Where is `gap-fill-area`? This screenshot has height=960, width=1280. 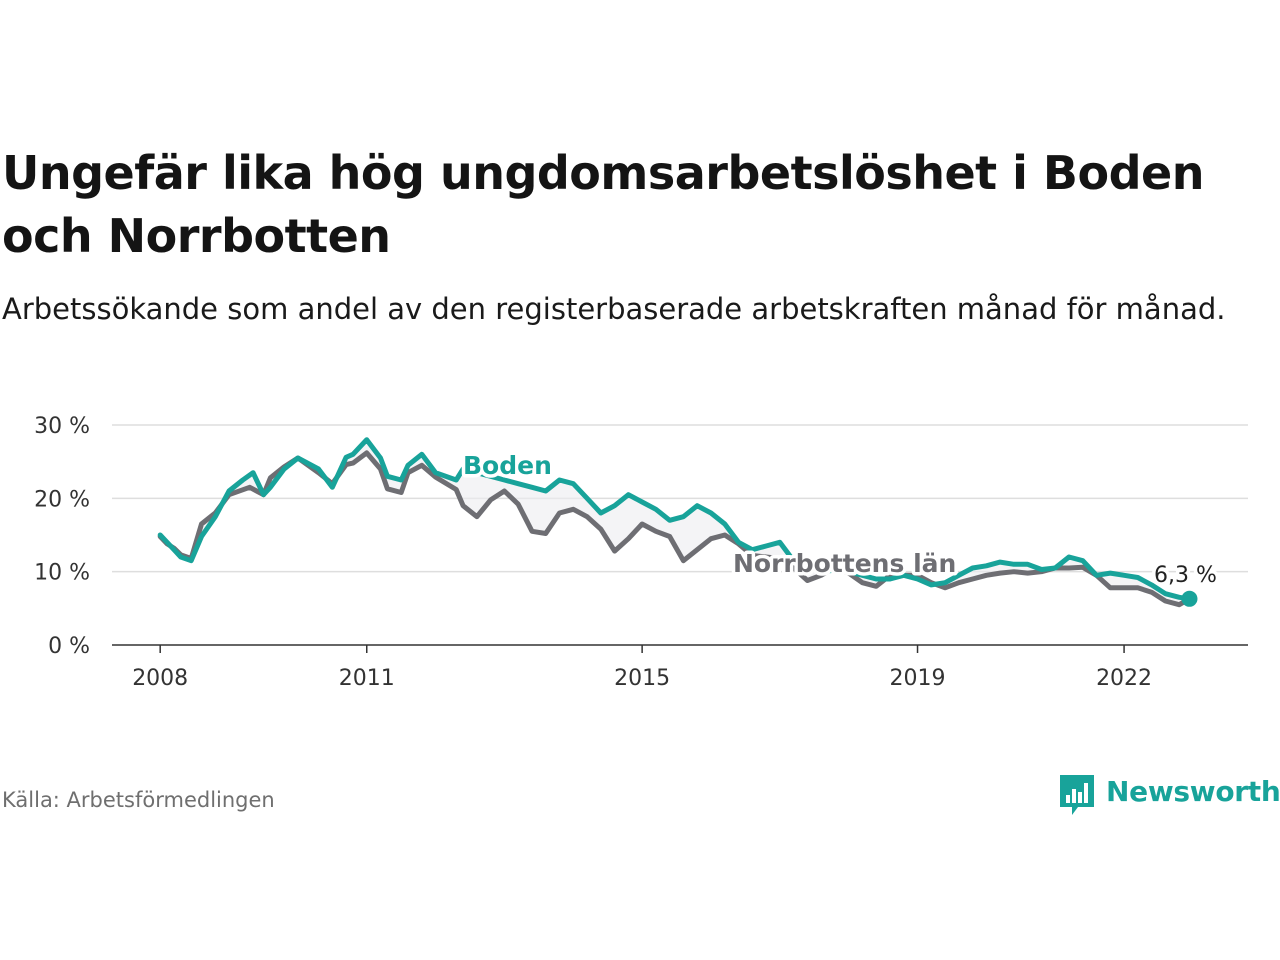
gap-fill-area is located at coordinates (675, 522).